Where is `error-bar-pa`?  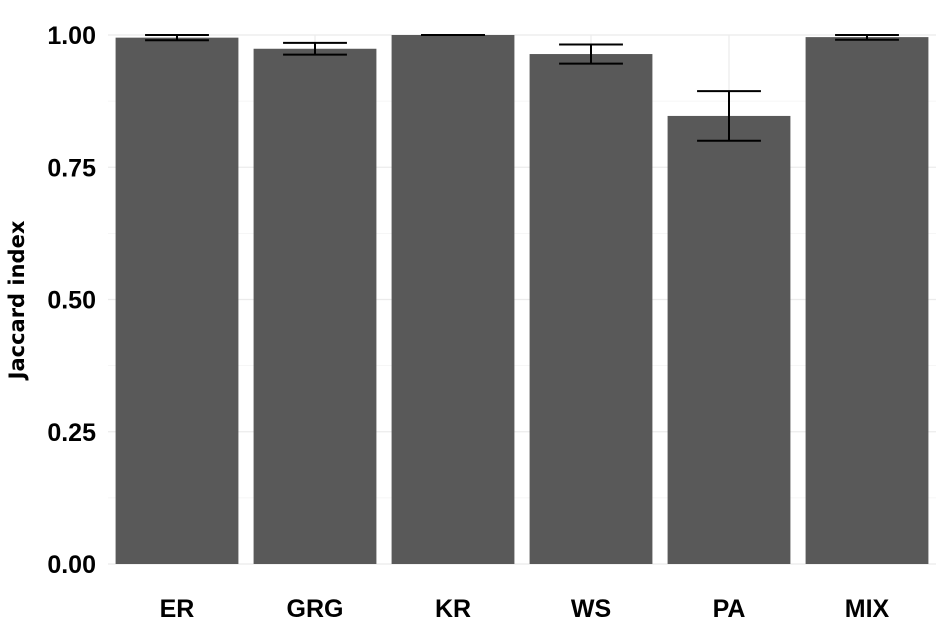
error-bar-pa is located at coordinates (729, 116).